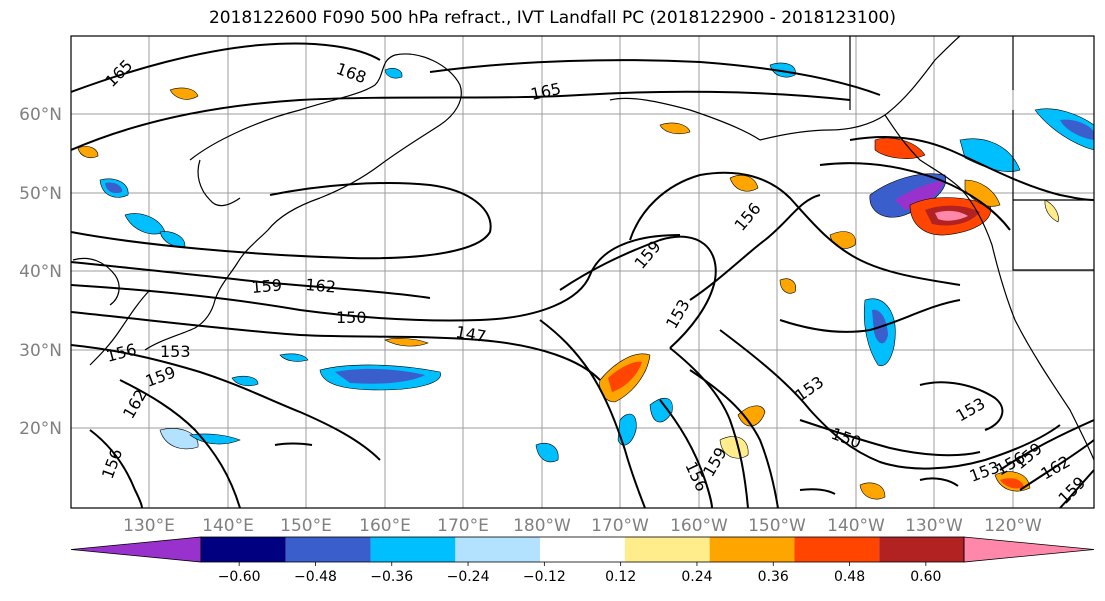 The width and height of the screenshot is (1105, 601). Describe the element at coordinates (175, 351) in the screenshot. I see `contour-label: 153` at that location.